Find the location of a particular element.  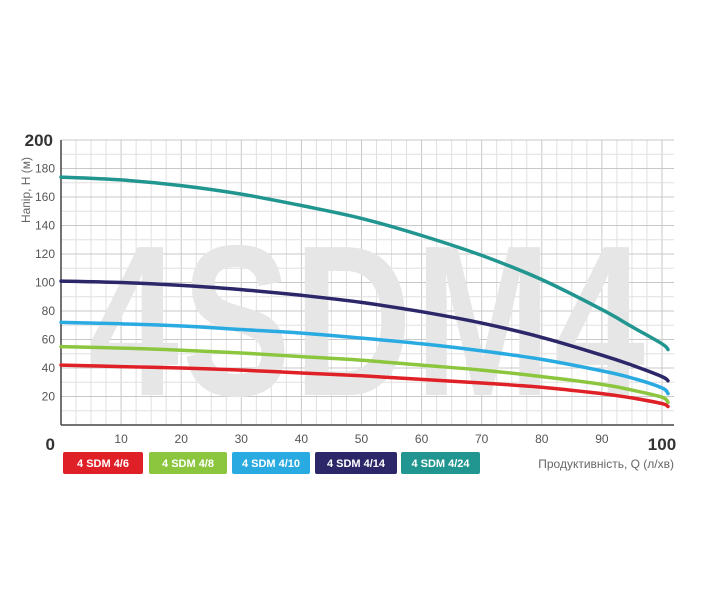

x-tick-label: 50 is located at coordinates (362, 439).